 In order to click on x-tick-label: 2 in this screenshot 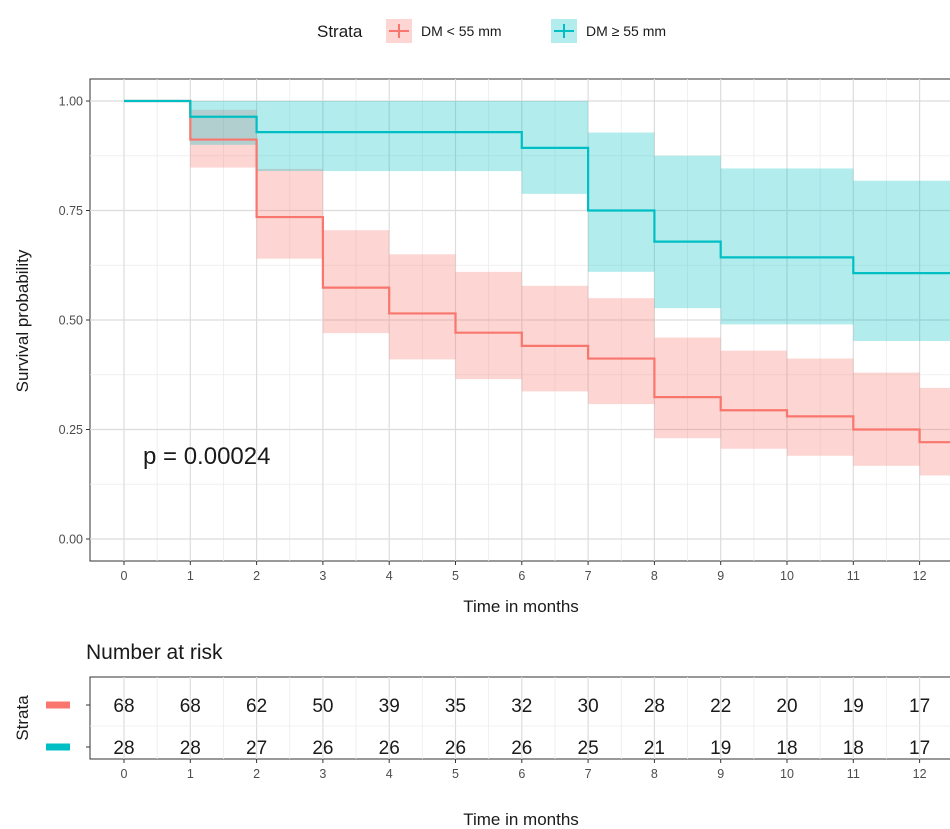, I will do `click(256, 576)`.